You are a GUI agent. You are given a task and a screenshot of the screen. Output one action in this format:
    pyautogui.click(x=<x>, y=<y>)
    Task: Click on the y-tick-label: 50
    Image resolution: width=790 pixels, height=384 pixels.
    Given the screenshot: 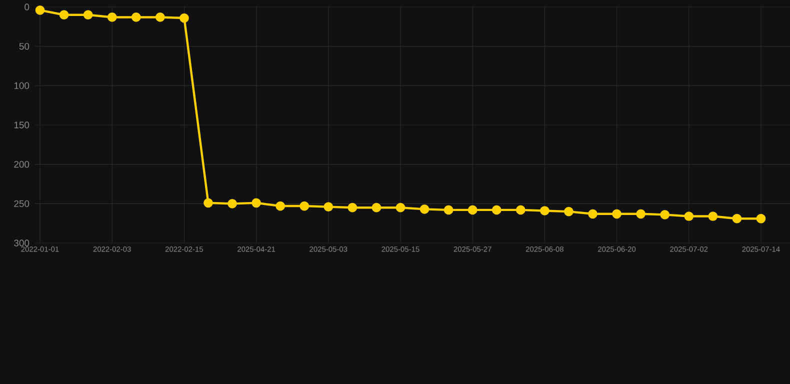 What is the action you would take?
    pyautogui.click(x=24, y=46)
    